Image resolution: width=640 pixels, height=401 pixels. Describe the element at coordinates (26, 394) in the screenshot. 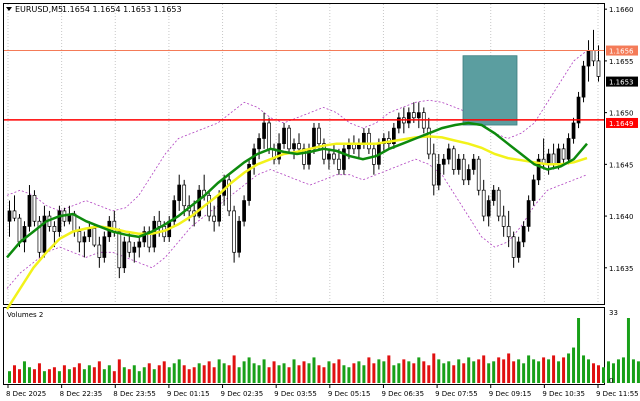

I see `time-label: 8 Dec 2025` at that location.